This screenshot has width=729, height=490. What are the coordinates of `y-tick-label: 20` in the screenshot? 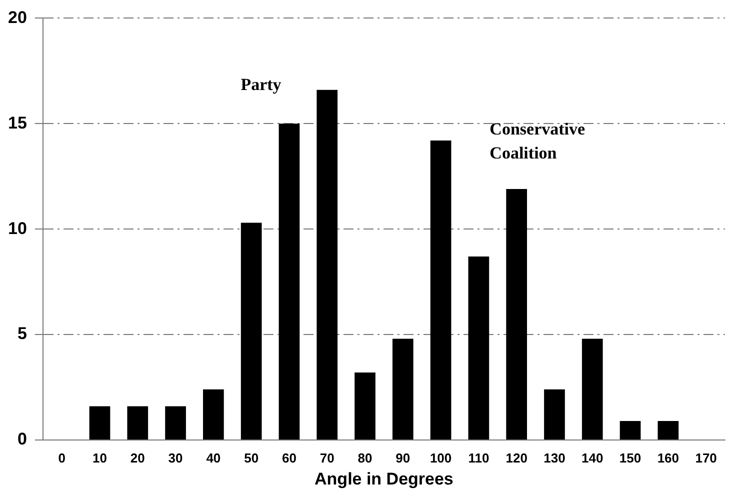 It's located at (17, 17).